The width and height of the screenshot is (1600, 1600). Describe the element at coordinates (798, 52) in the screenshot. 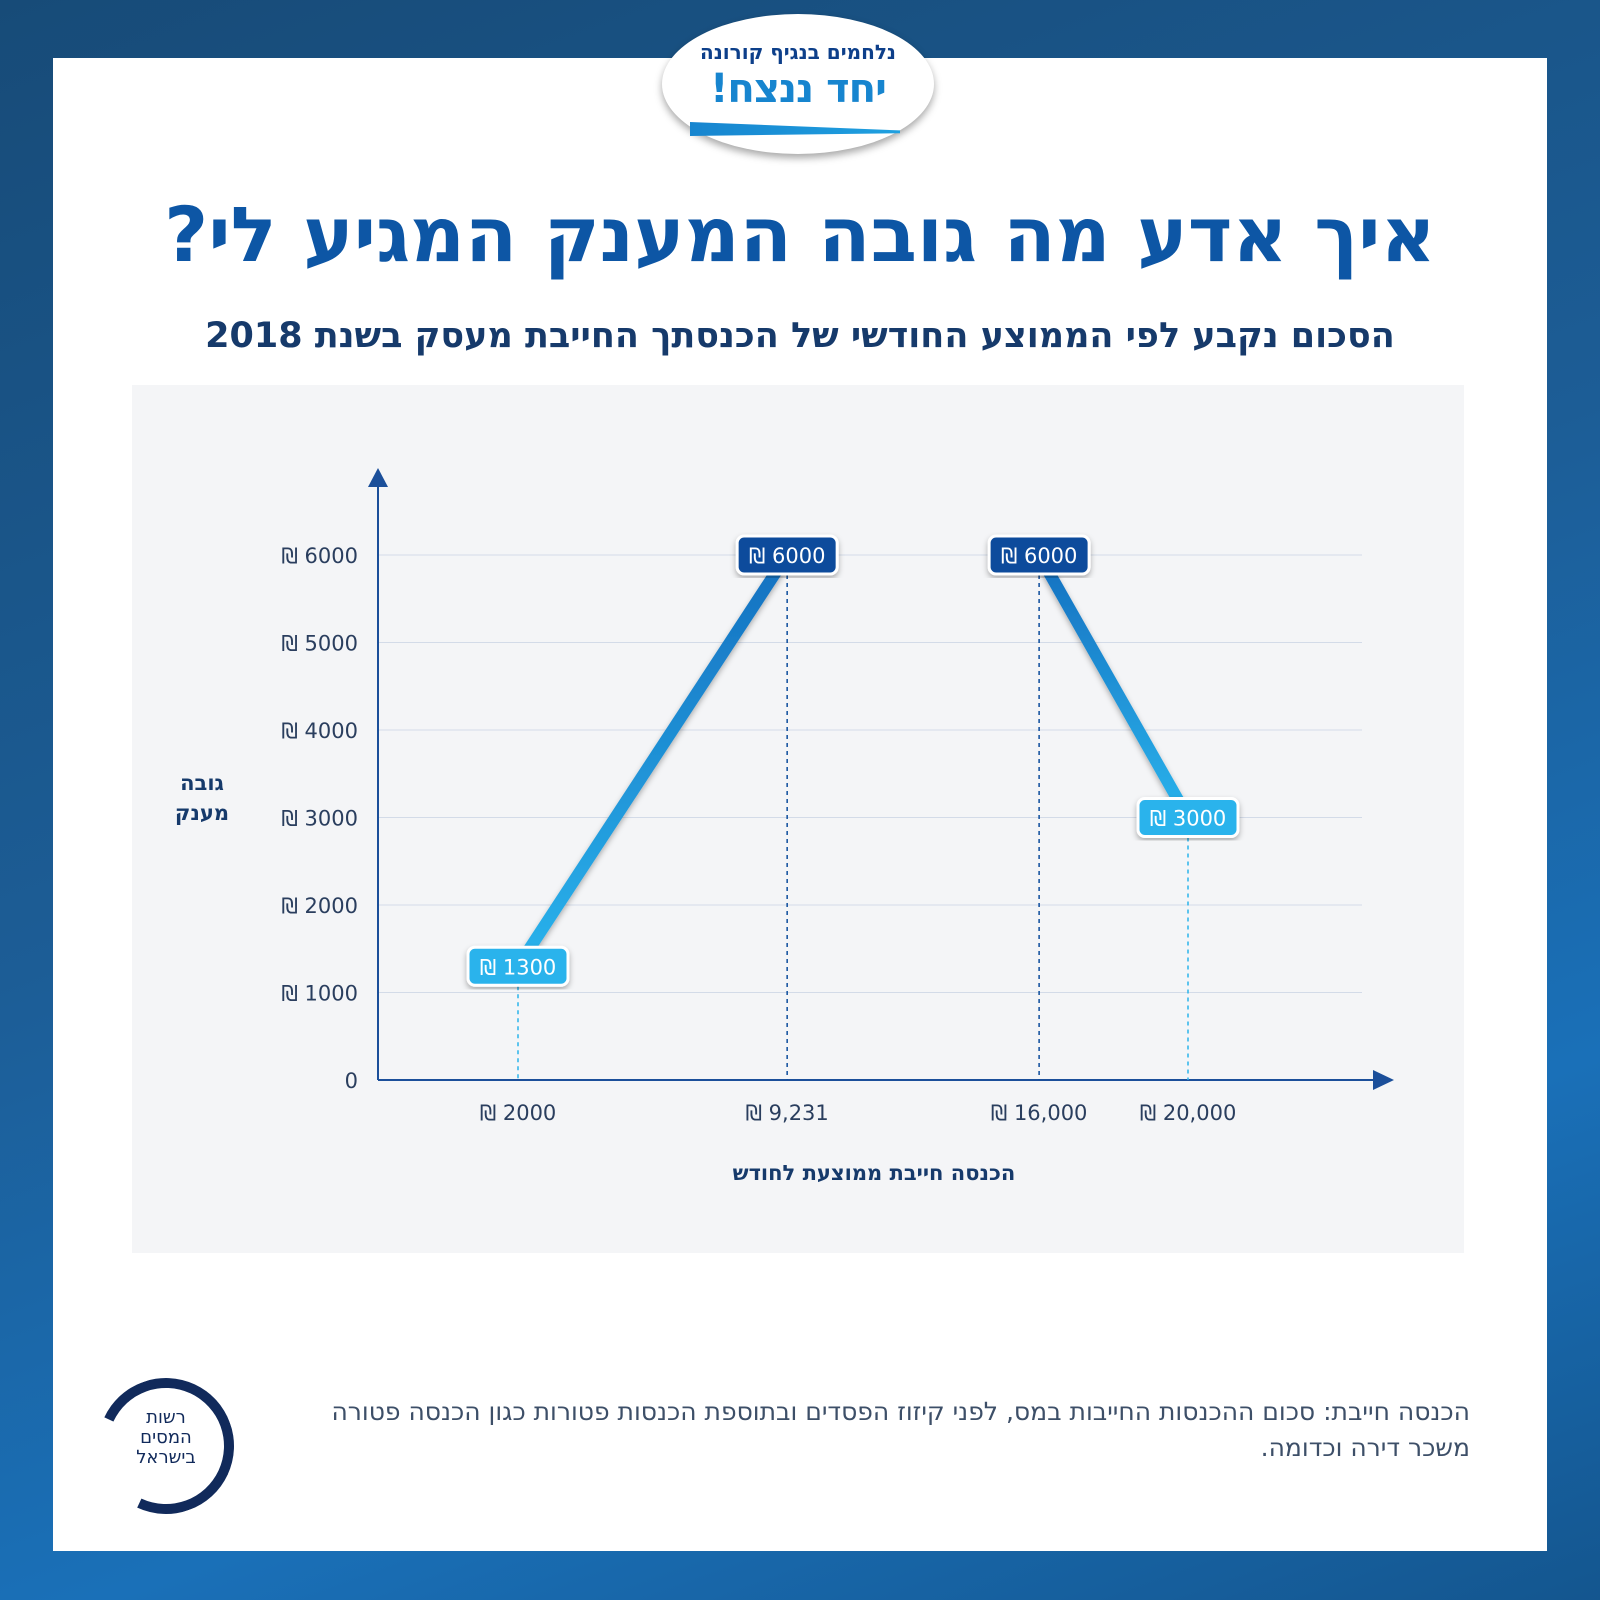

I see `logo-line1: נלחמים בנגיף קורונה` at that location.